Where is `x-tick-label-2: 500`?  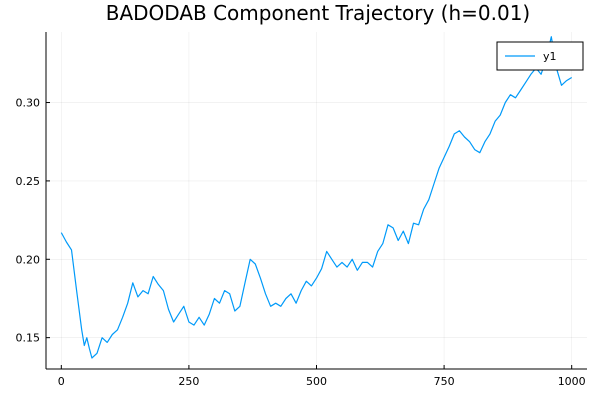 x-tick-label-2: 500 is located at coordinates (316, 381).